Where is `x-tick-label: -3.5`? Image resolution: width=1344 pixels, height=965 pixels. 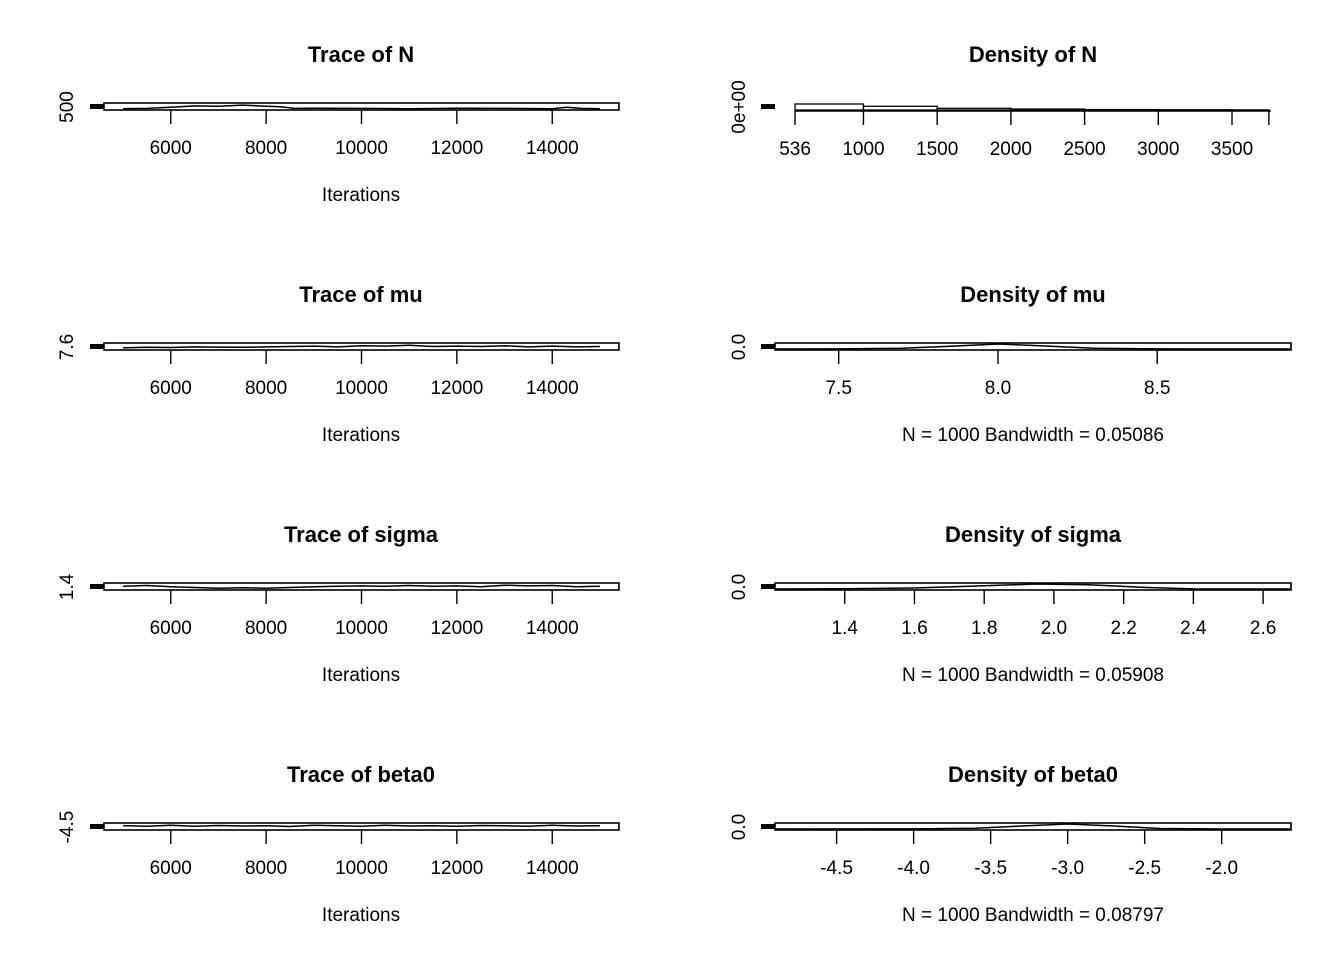 x-tick-label: -3.5 is located at coordinates (990, 868).